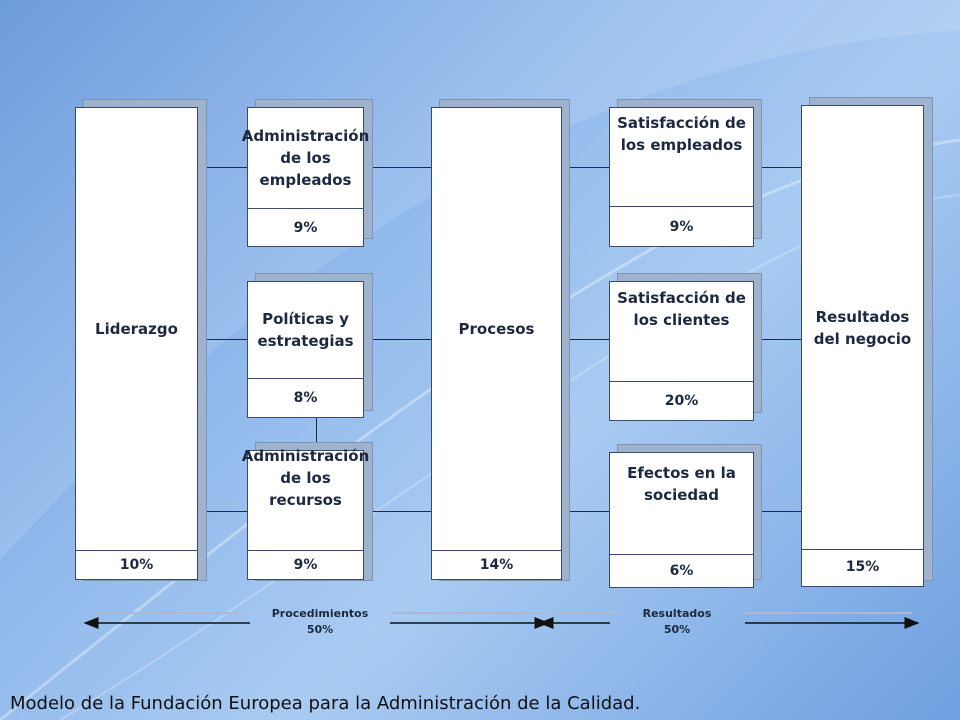 This screenshot has width=960, height=720. Describe the element at coordinates (305, 478) in the screenshot. I see `adm-recursos-label: Administración de los recursos` at that location.